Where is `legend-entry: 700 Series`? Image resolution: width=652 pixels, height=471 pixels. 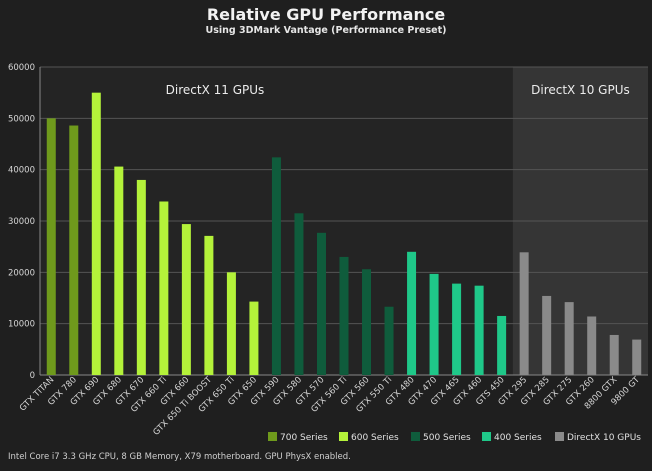 legend-entry: 700 Series is located at coordinates (304, 438).